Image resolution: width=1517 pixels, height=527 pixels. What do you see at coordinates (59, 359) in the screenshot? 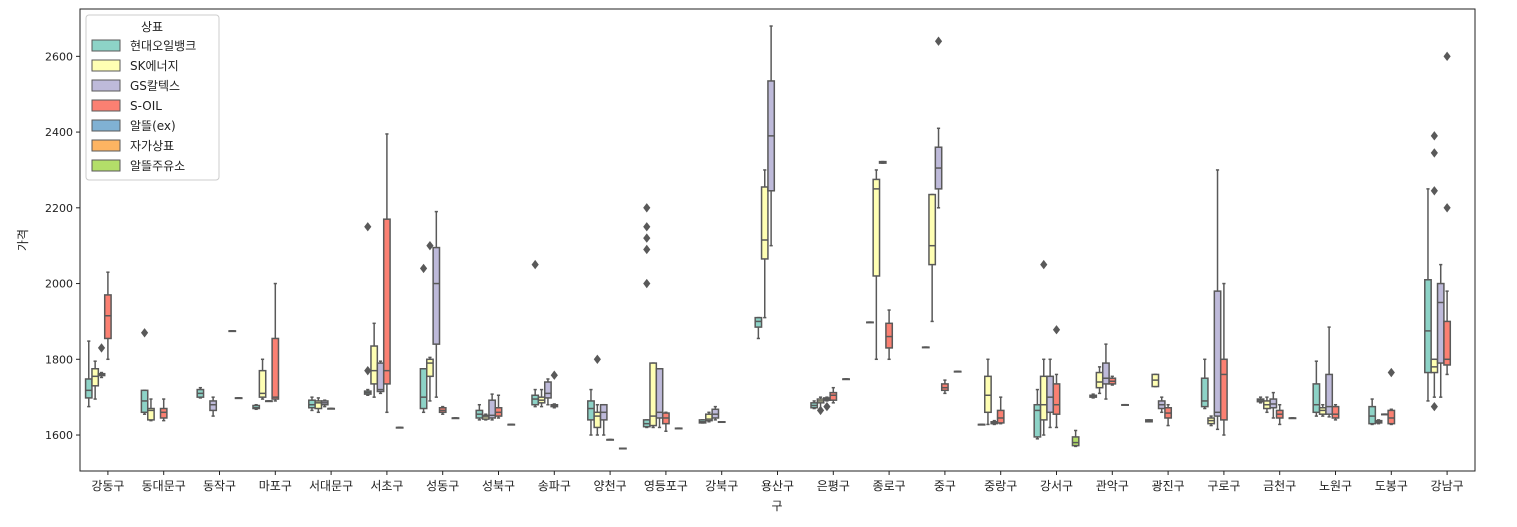
I see `y-tick-label: 1800` at bounding box center [59, 359].